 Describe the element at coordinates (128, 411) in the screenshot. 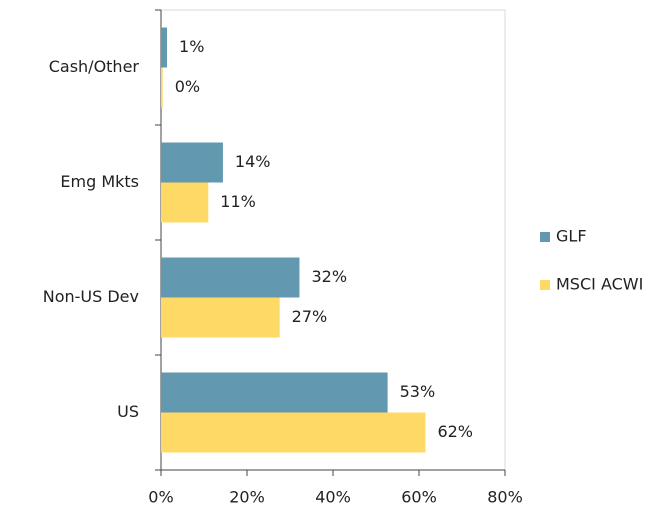

I see `y-tick-label: US` at that location.